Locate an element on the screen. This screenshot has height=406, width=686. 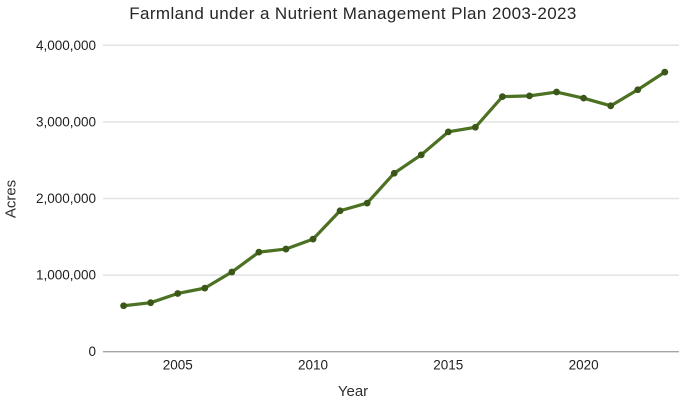
x-tick-label: 2005 is located at coordinates (178, 365).